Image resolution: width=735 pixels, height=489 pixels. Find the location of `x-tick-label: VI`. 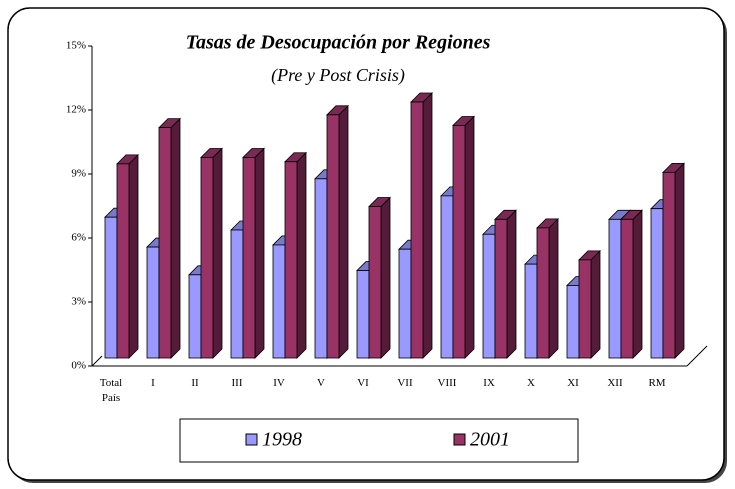

x-tick-label: VI is located at coordinates (363, 383).